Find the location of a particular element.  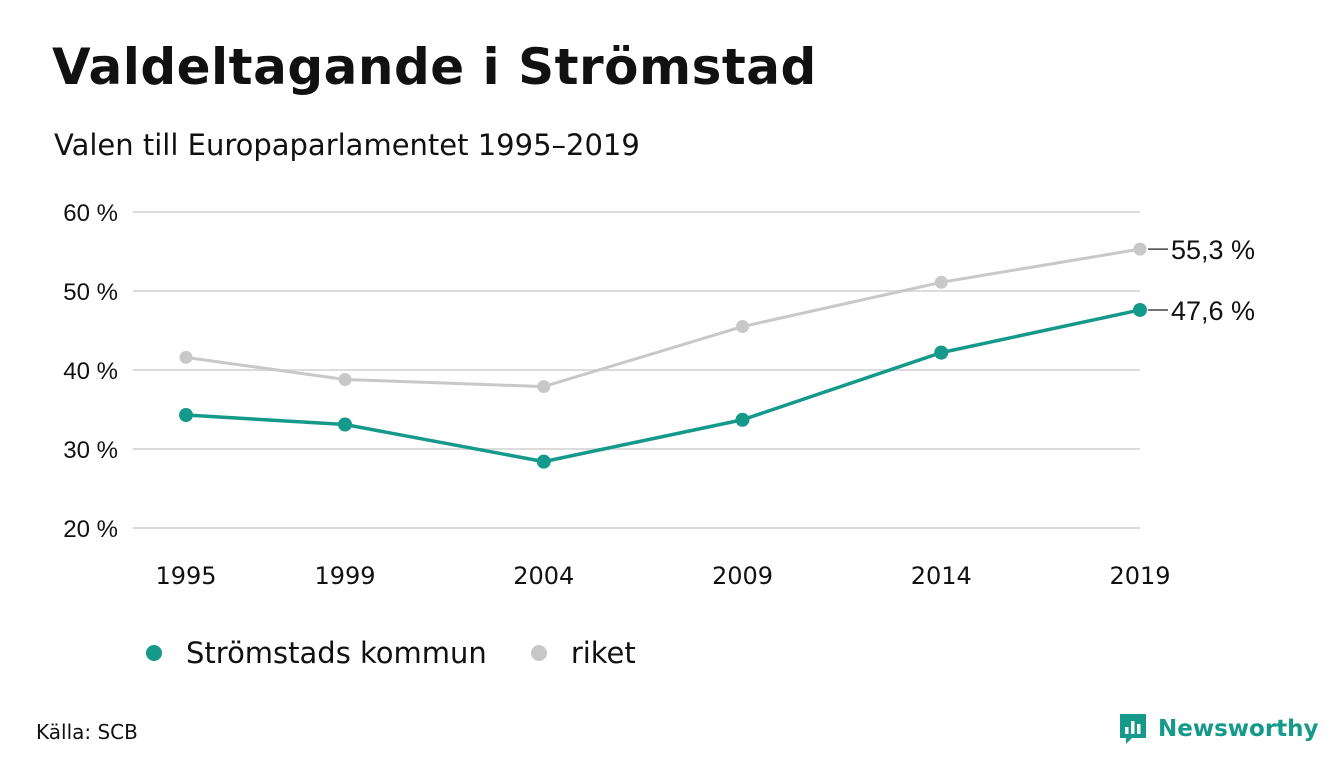

end-labels: 55,3 % 47,6 % is located at coordinates (1201, 280).